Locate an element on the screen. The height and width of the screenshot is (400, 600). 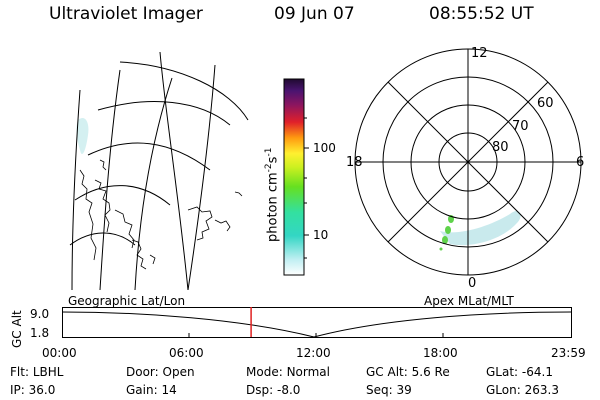
date-label: 09 Jun 07 is located at coordinates (314, 14).